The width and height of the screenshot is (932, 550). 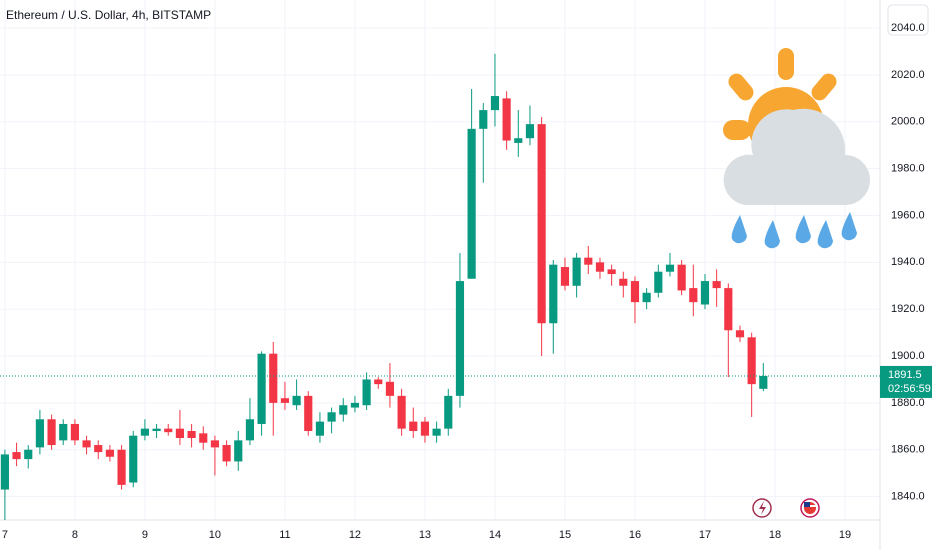 I want to click on y-tick-label: 1840.0, so click(x=908, y=496).